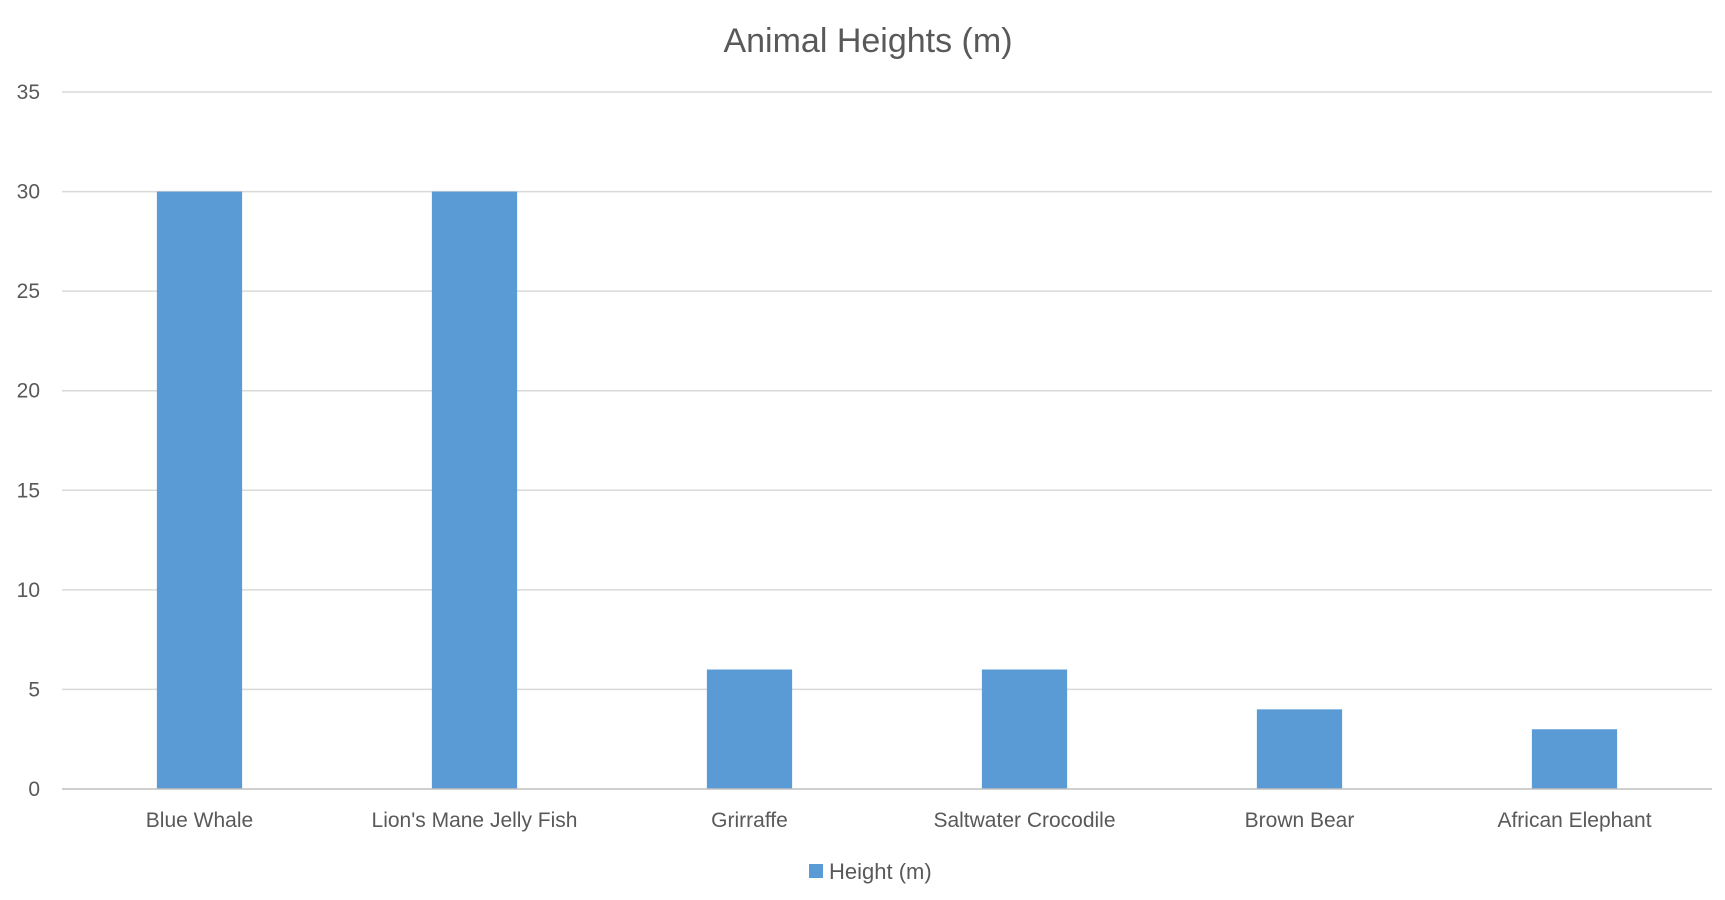  I want to click on legend: Height (m), so click(870, 871).